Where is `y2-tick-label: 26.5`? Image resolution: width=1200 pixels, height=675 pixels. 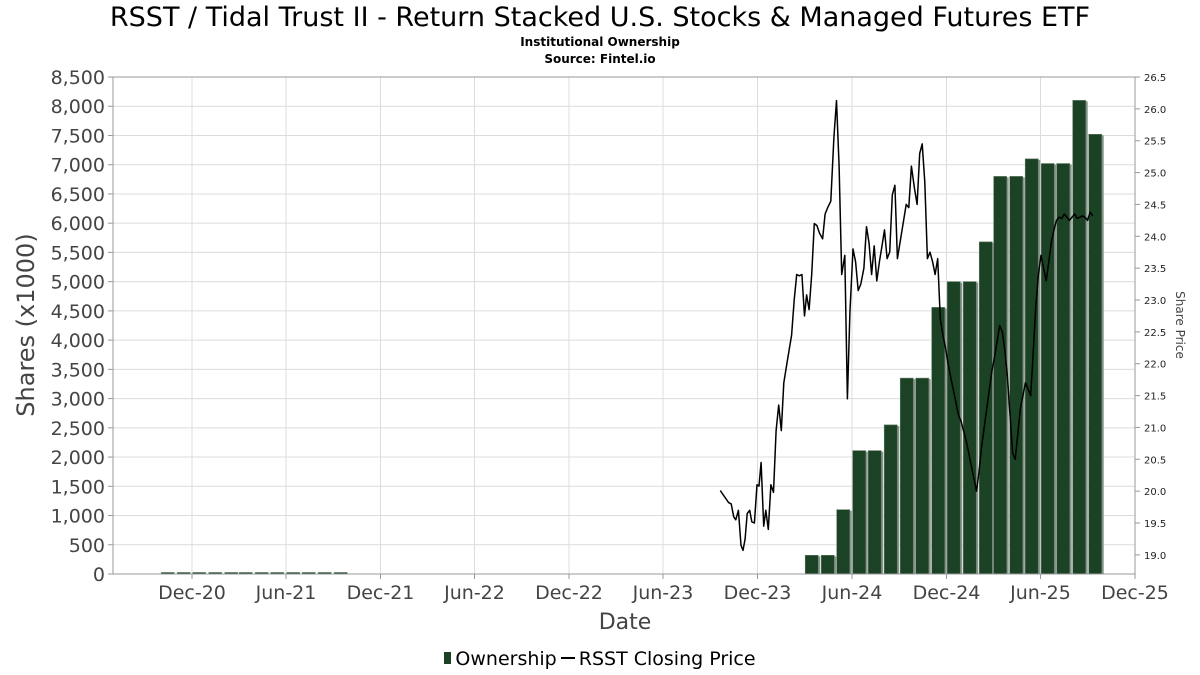 y2-tick-label: 26.5 is located at coordinates (1155, 78).